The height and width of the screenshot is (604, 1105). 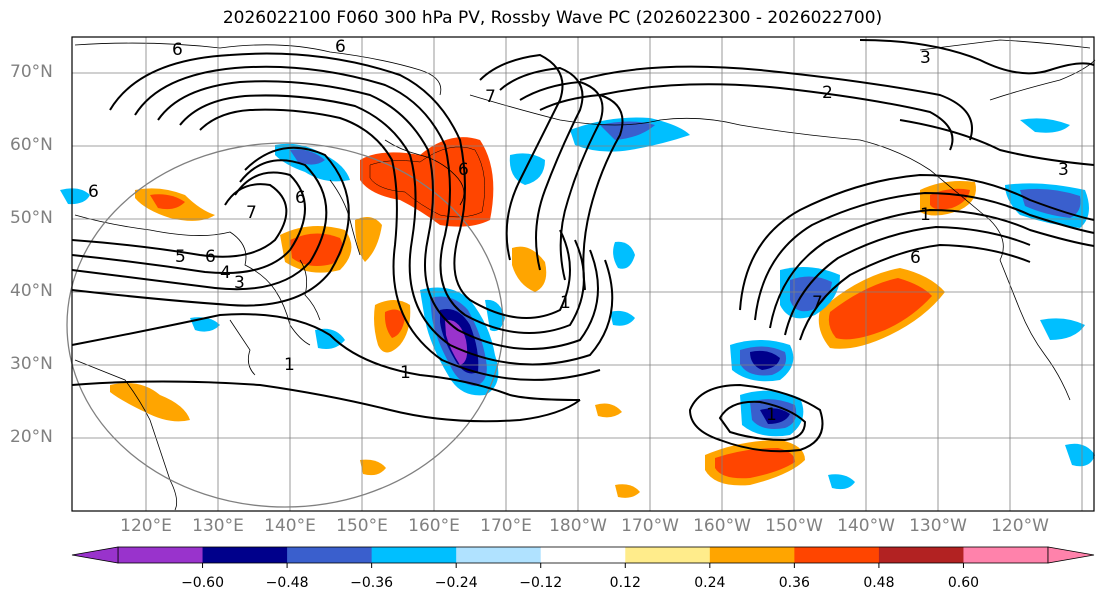 What do you see at coordinates (456, 583) in the screenshot?
I see `colorbar-tick-label: −0.24` at bounding box center [456, 583].